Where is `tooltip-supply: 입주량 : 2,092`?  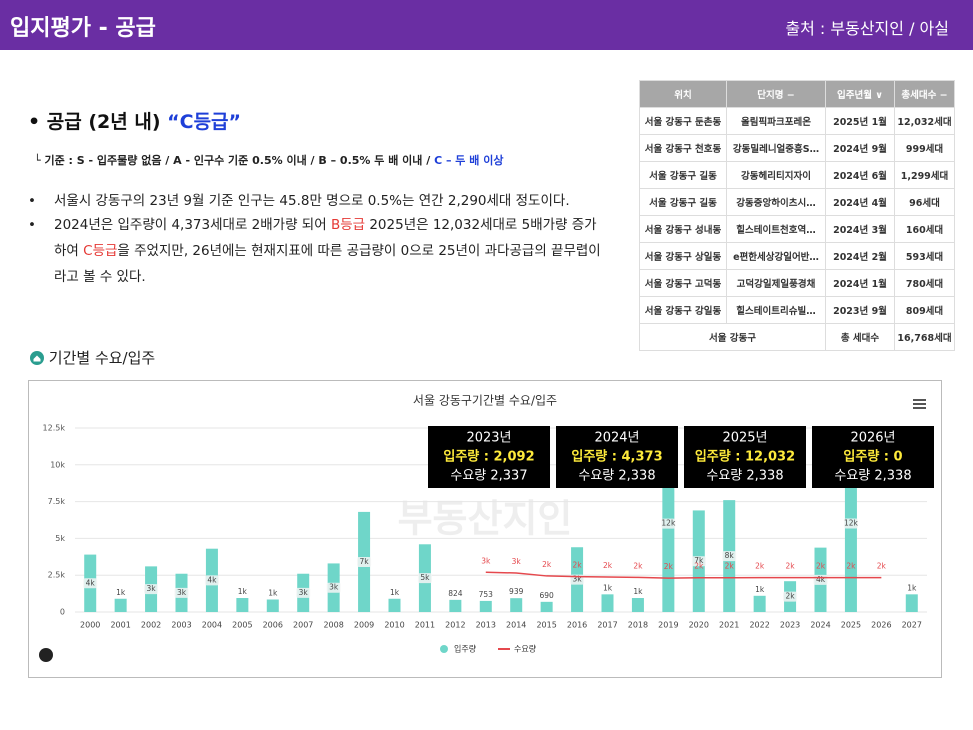 tooltip-supply: 입주량 : 2,092 is located at coordinates (488, 457).